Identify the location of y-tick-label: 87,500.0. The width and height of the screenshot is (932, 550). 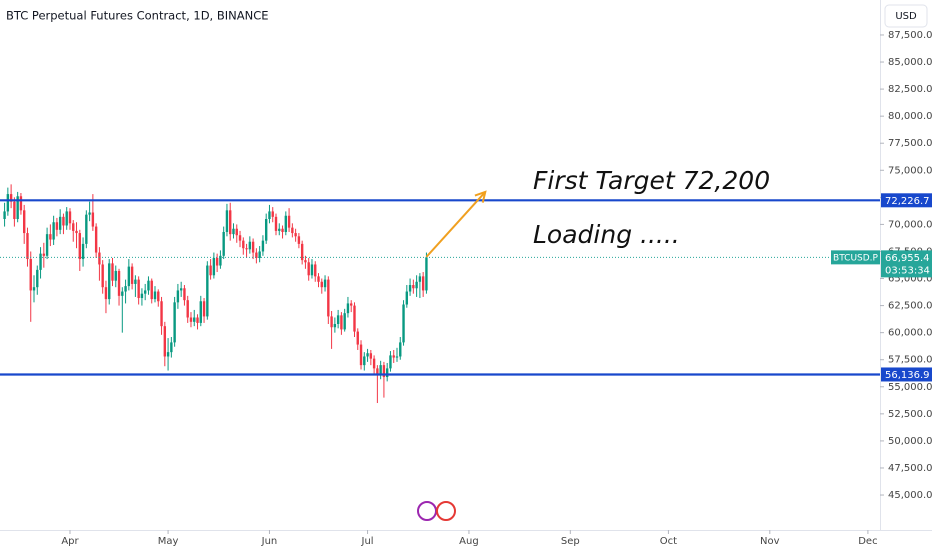
(910, 35).